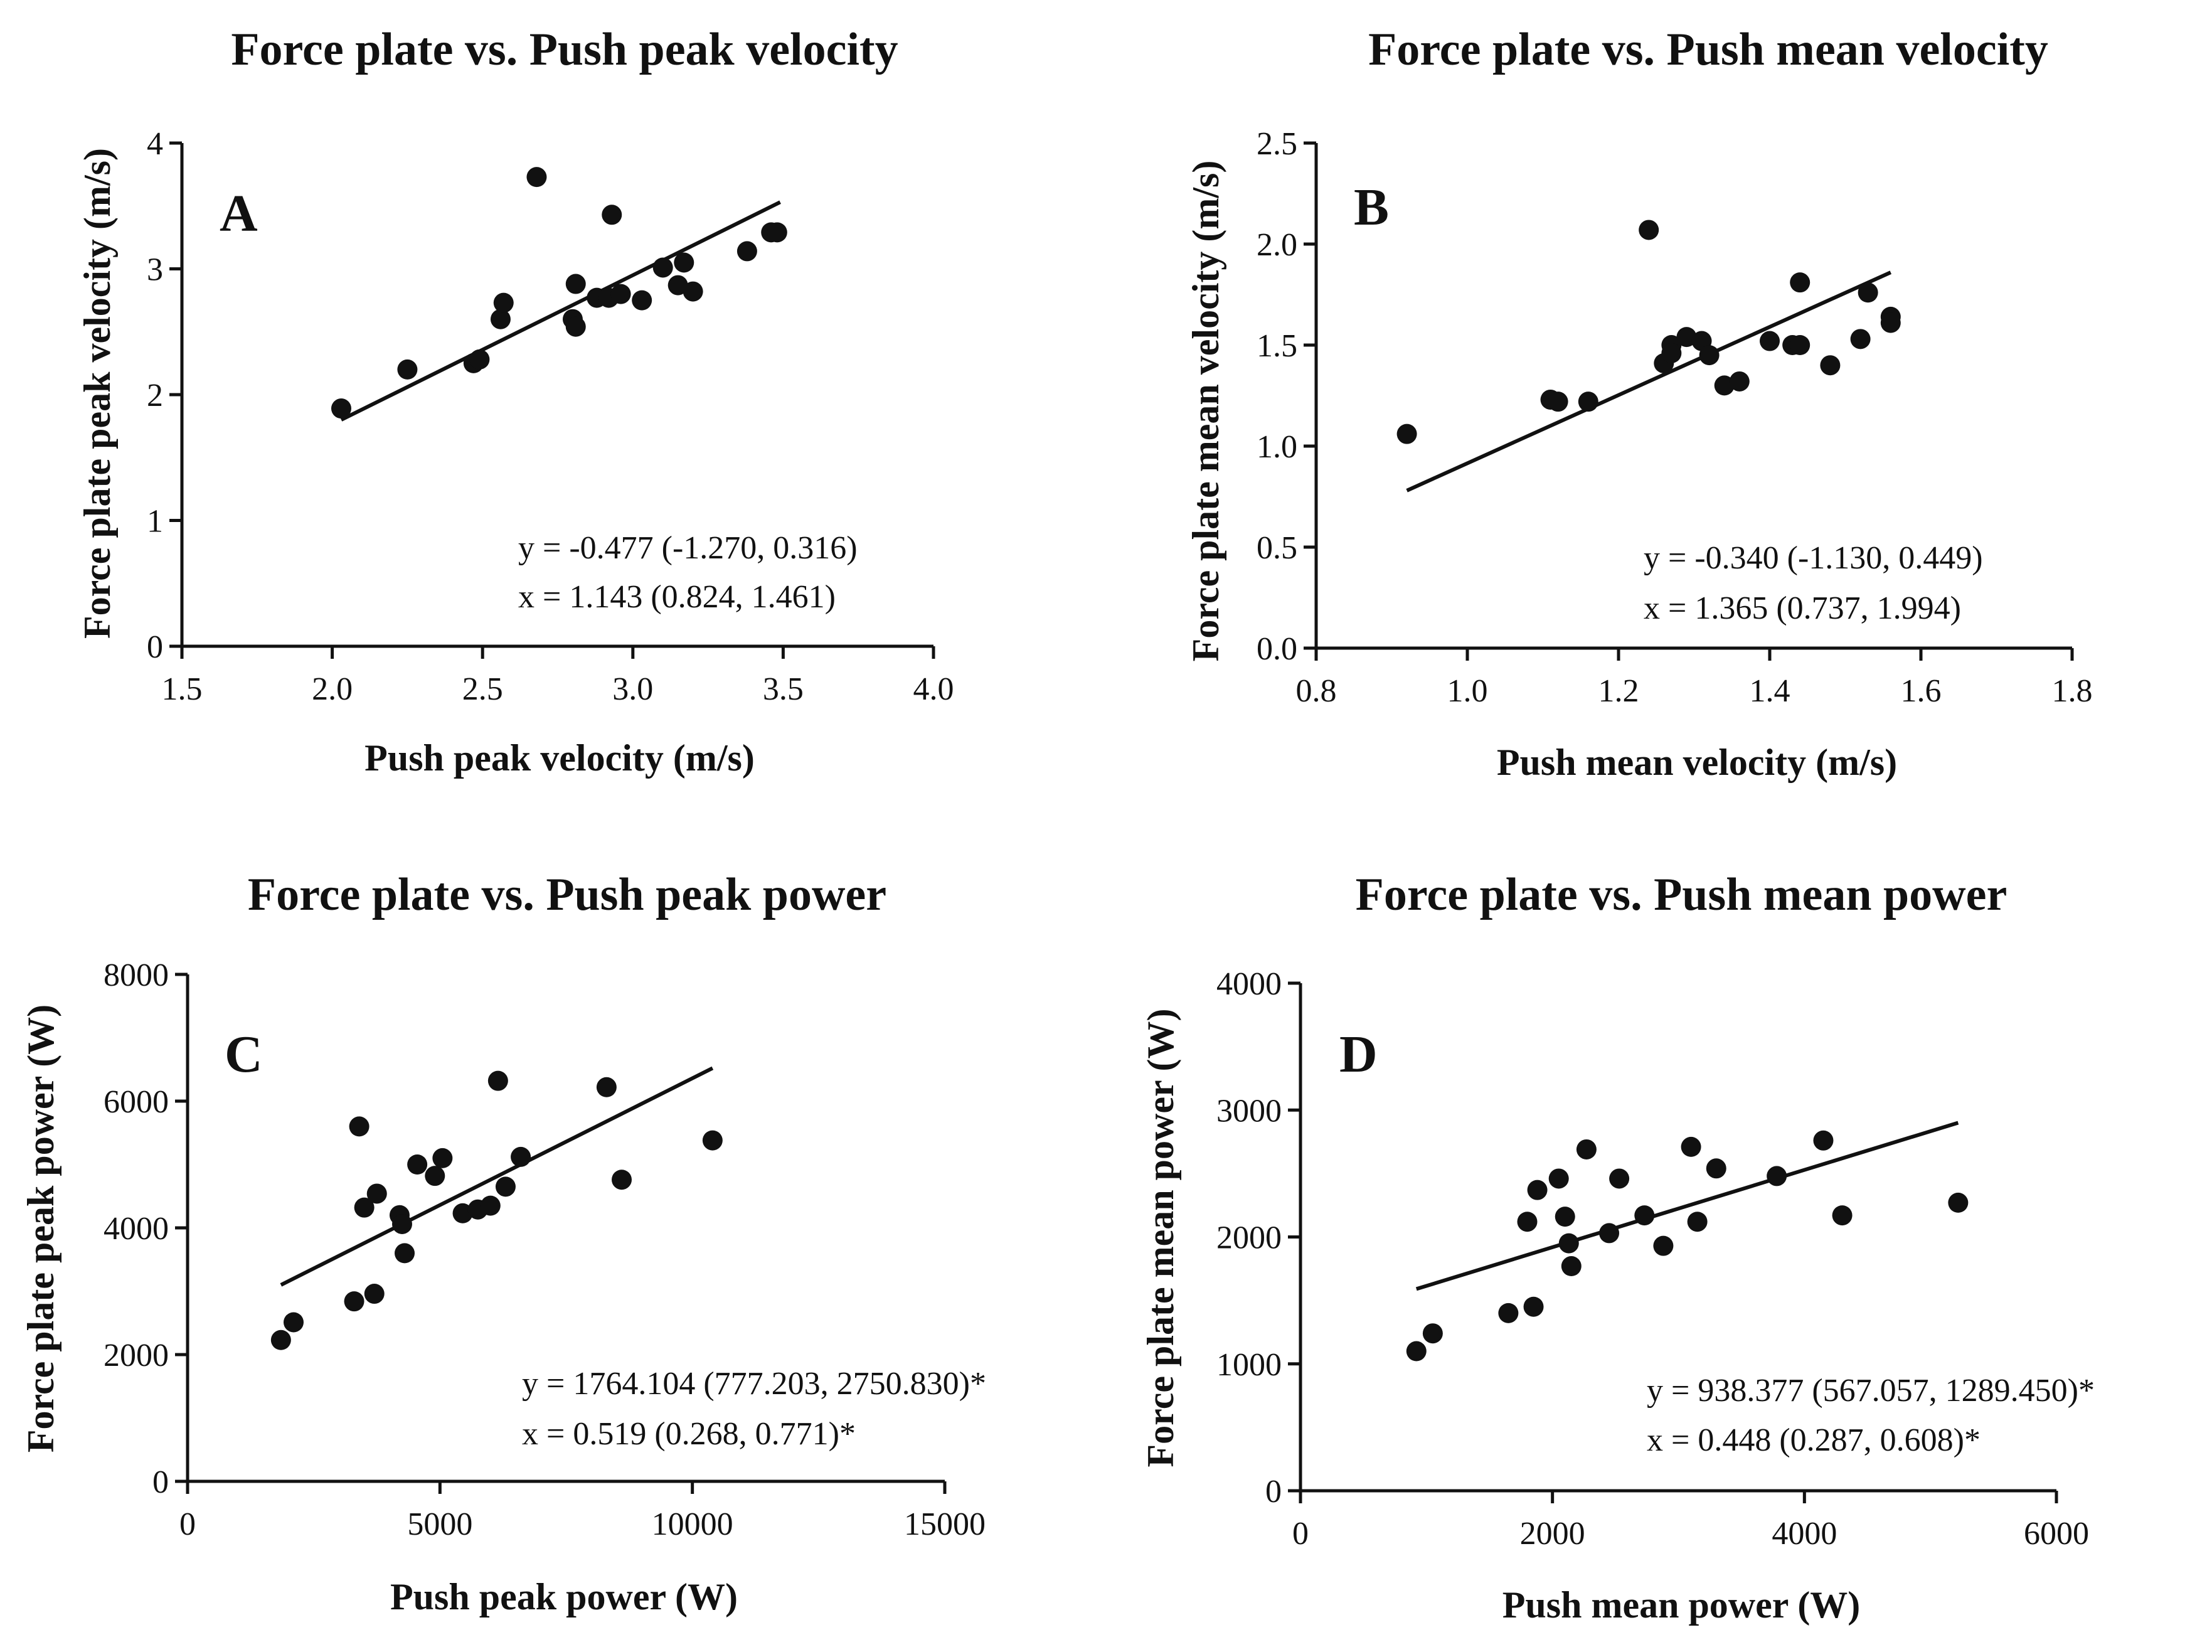  Describe the element at coordinates (688, 548) in the screenshot. I see `equation-line-y: y = -0.477 (-1.270, 0.316)` at that location.